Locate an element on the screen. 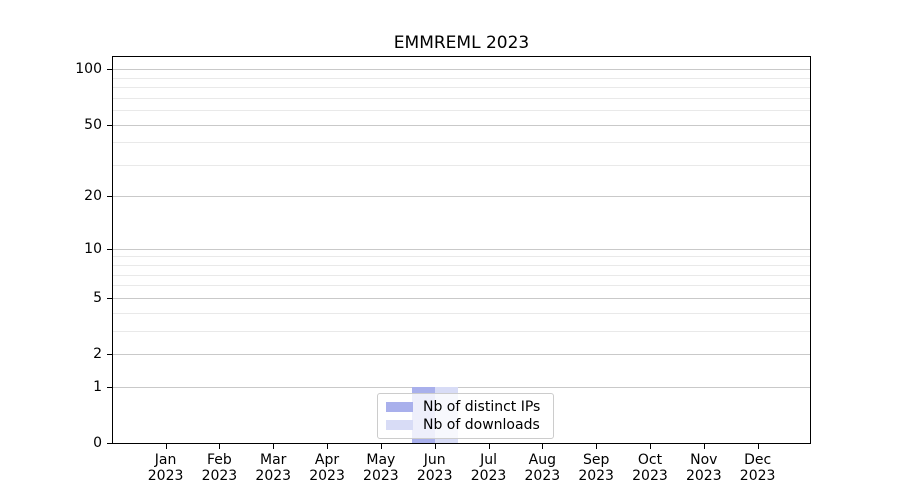 Image resolution: width=900 pixels, height=500 pixels. legend-label-downloads: Nb of downloads is located at coordinates (481, 425).